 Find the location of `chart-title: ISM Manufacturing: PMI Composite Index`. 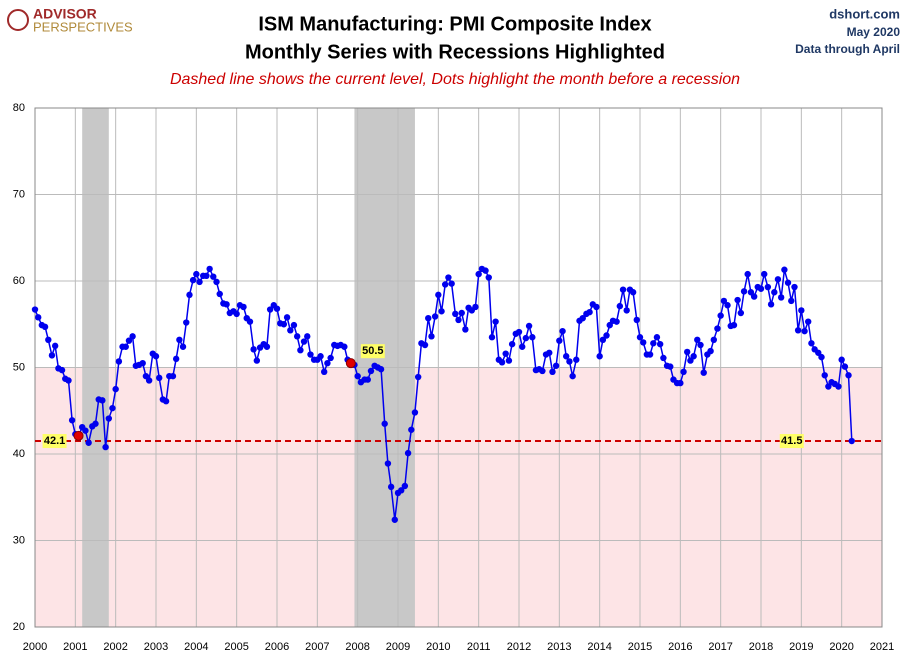

chart-title: ISM Manufacturing: PMI Composite Index is located at coordinates (454, 24).